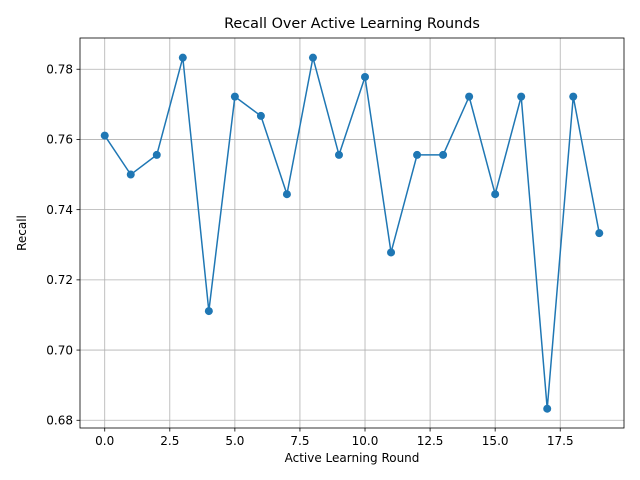  Describe the element at coordinates (59, 140) in the screenshot. I see `y-tick-label: 0.76` at that location.